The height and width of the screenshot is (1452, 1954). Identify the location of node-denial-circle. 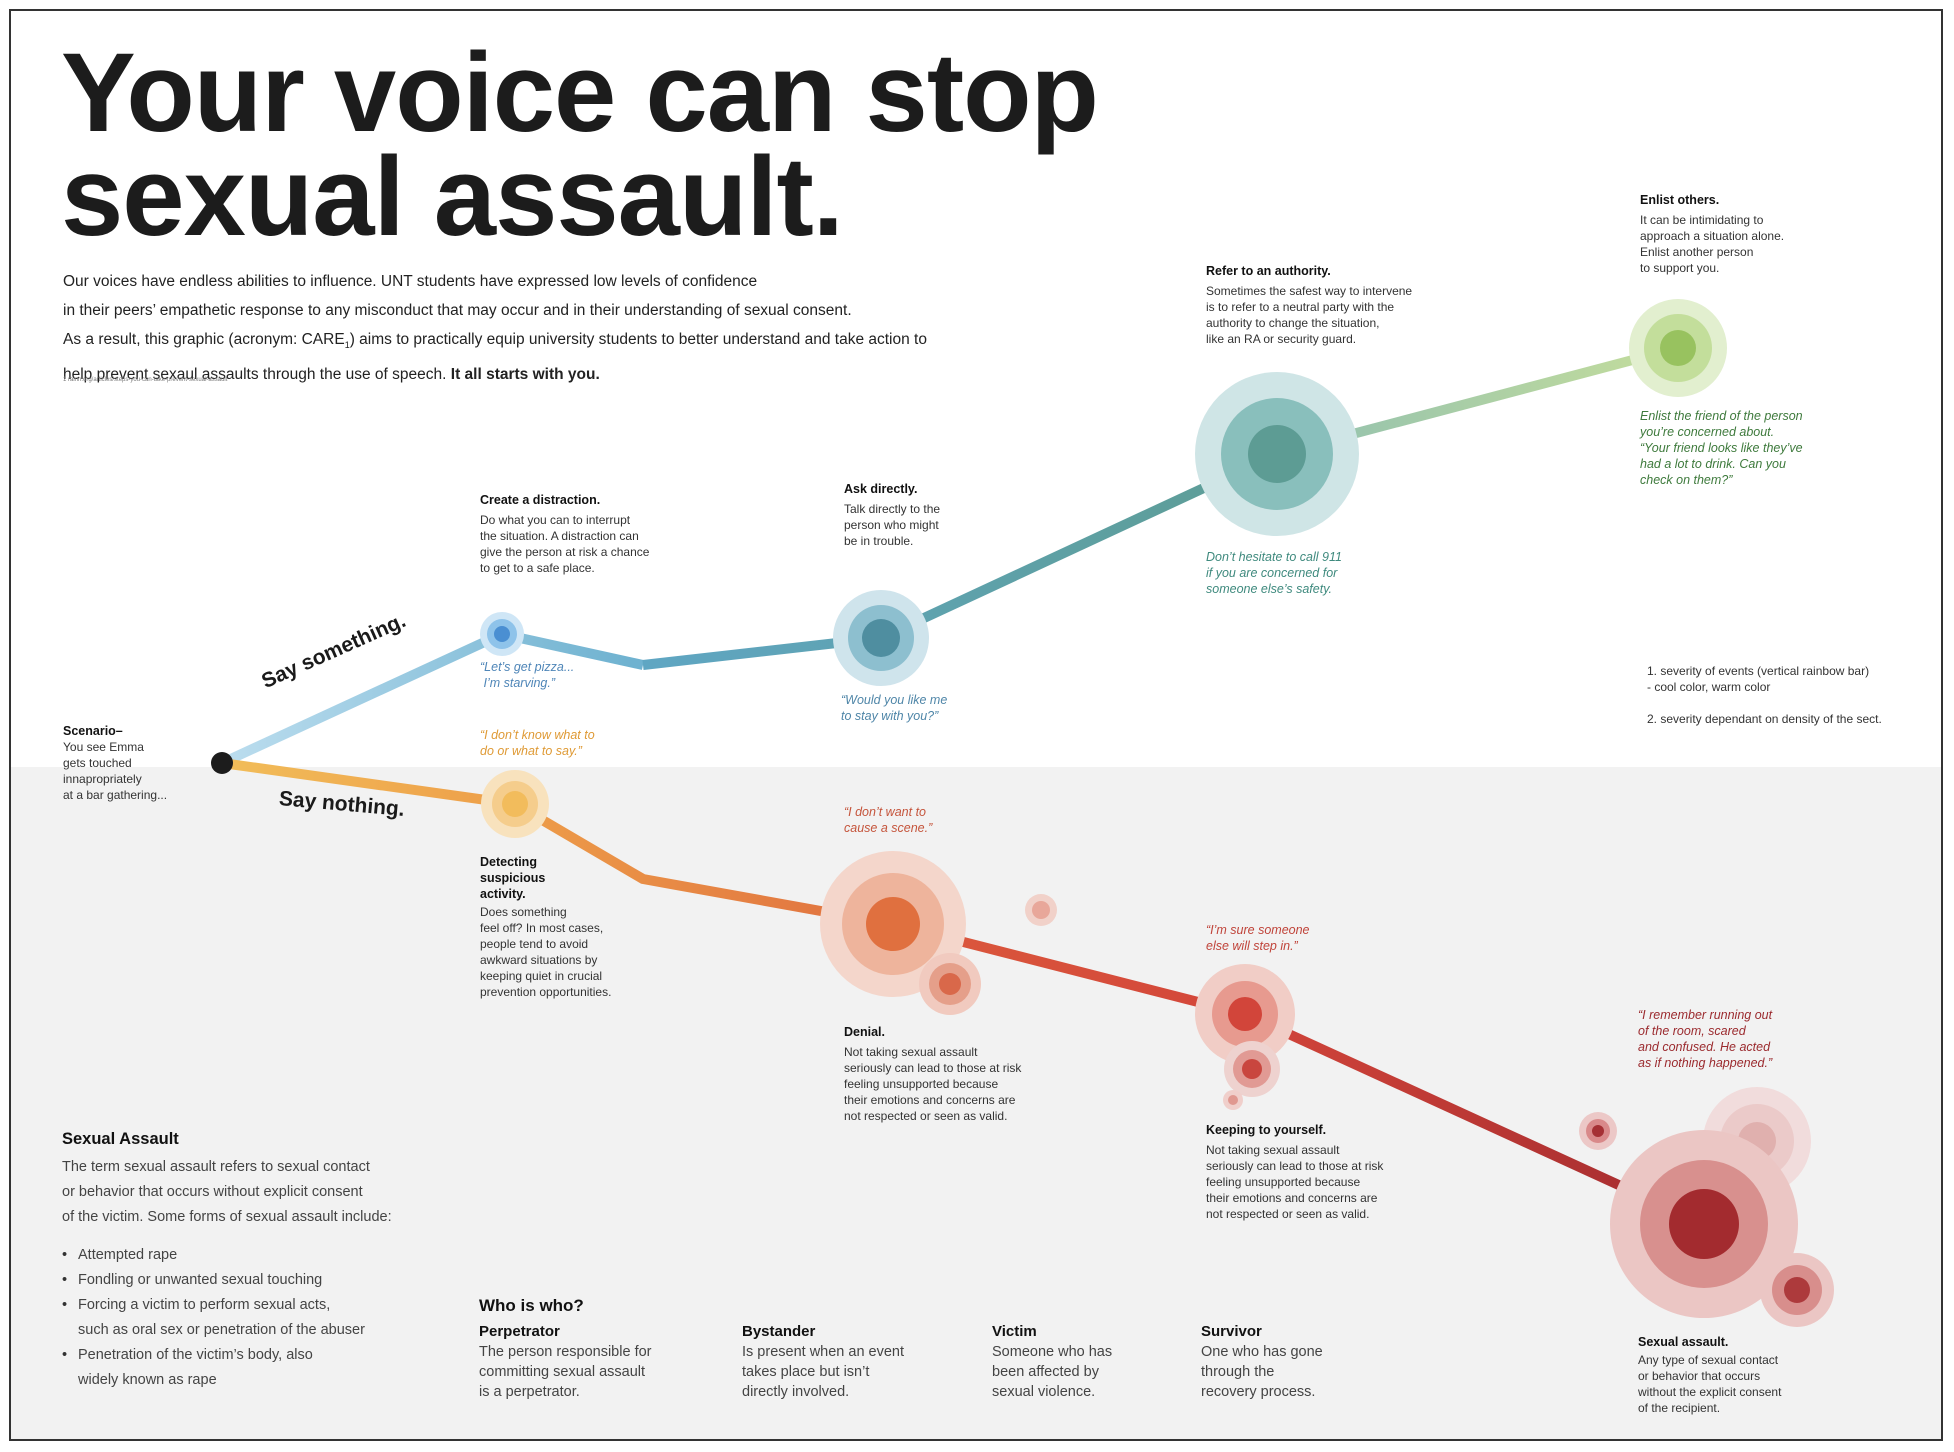
(938, 933).